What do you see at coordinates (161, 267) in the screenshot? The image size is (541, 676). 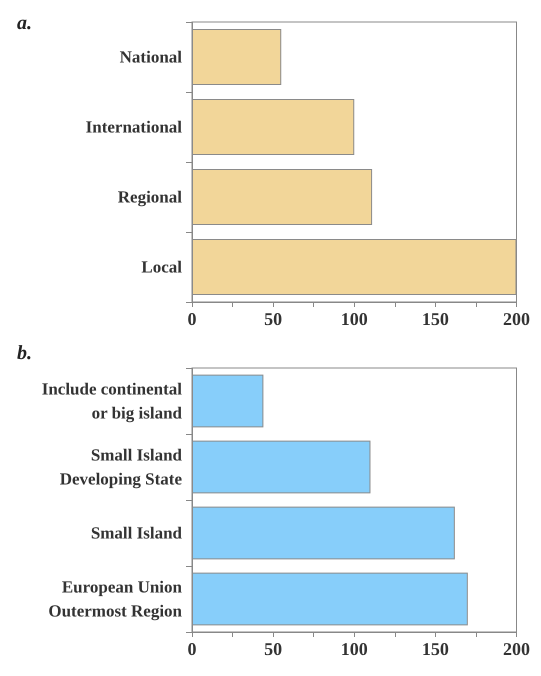 I see `y-tick-label: Local` at bounding box center [161, 267].